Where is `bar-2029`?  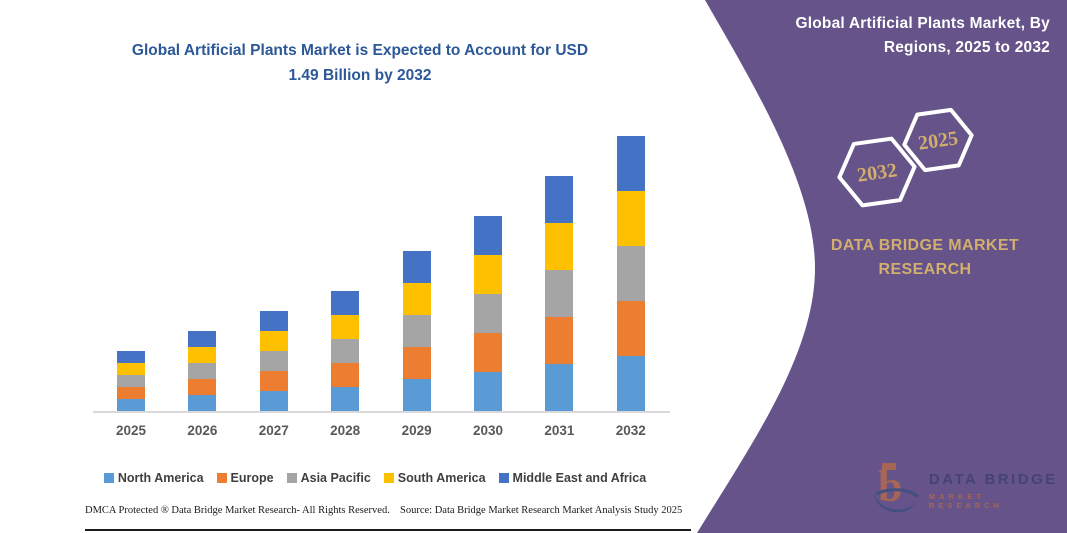
bar-2029 is located at coordinates (416, 331).